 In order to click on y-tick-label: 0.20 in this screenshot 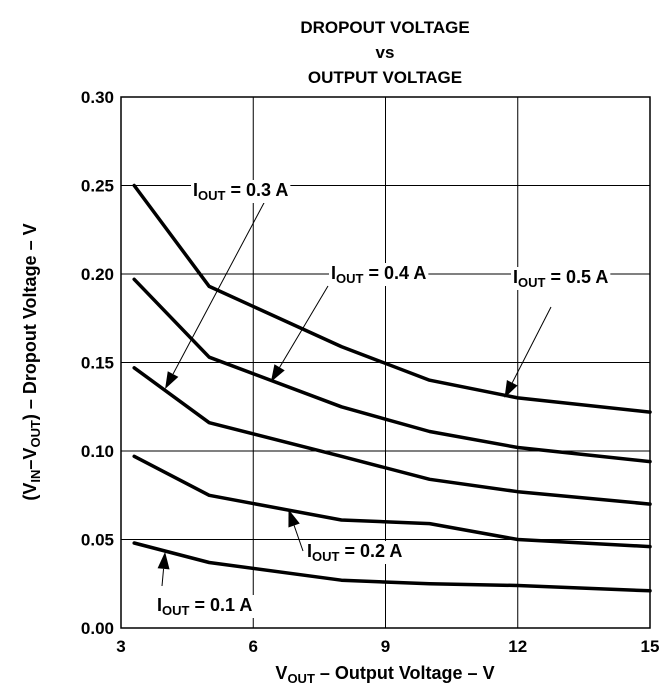, I will do `click(97, 274)`.